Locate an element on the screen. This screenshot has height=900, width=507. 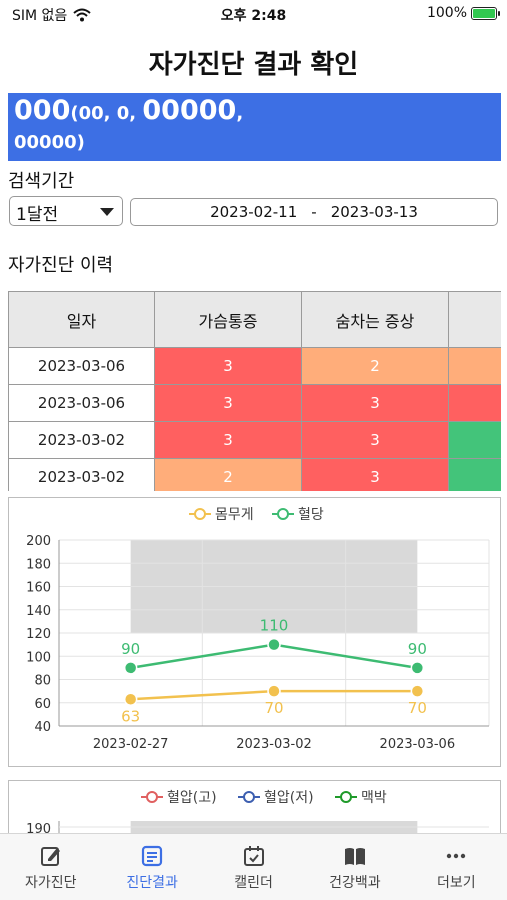
y-tick-label: 100 is located at coordinates (38, 657).